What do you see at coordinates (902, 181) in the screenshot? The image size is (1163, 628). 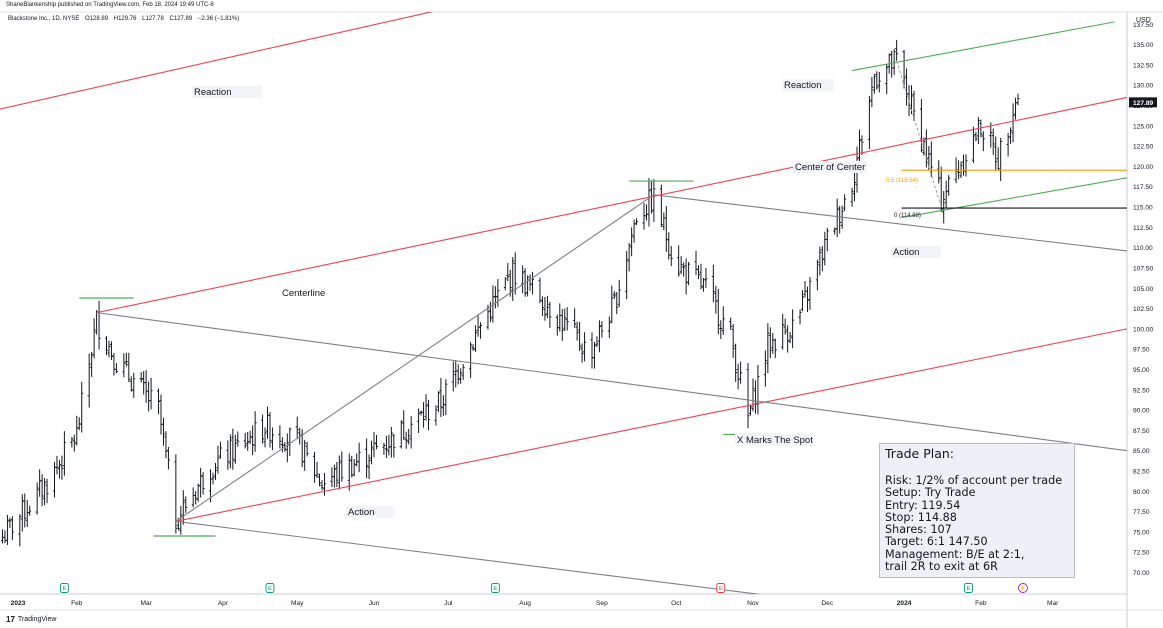 I see `label-fib-05: 0.5 (119.54)` at bounding box center [902, 181].